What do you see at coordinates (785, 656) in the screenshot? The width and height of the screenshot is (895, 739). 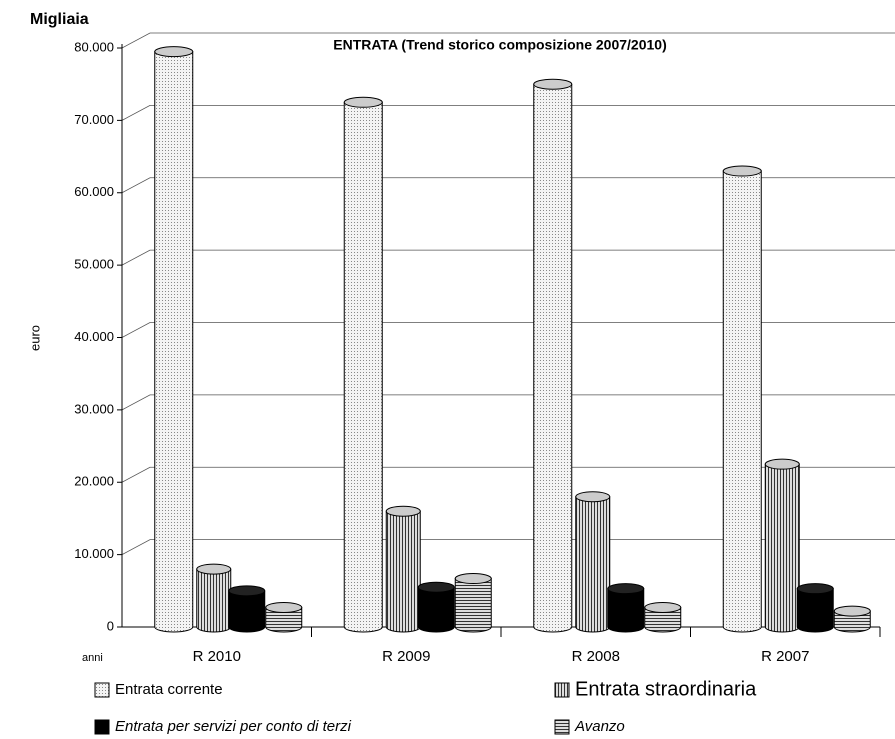 I see `x-tick-label: R 2007` at bounding box center [785, 656].